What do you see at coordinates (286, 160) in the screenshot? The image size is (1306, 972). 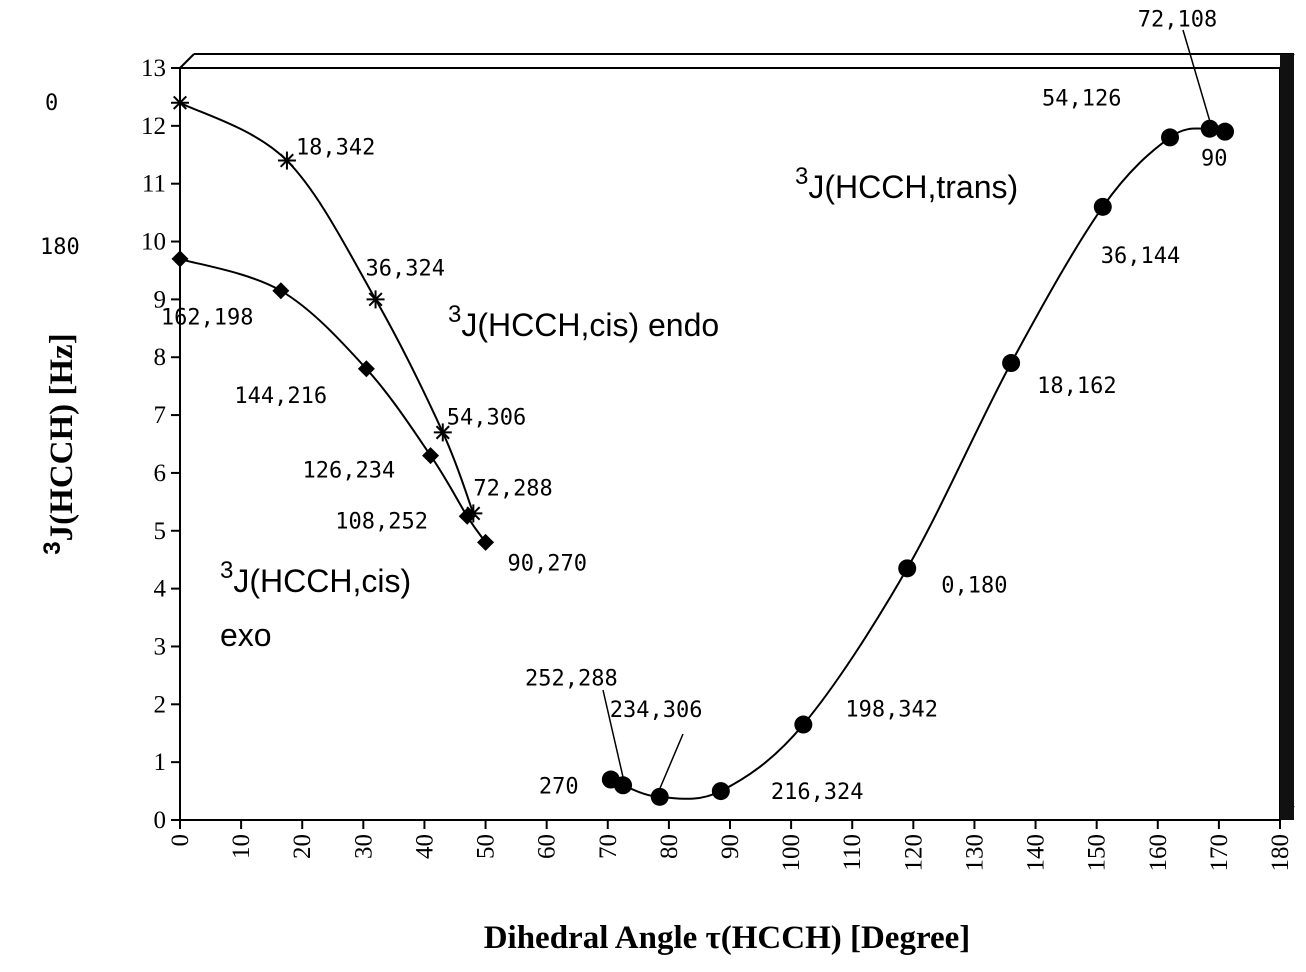 I see `data-point-s0-p1` at bounding box center [286, 160].